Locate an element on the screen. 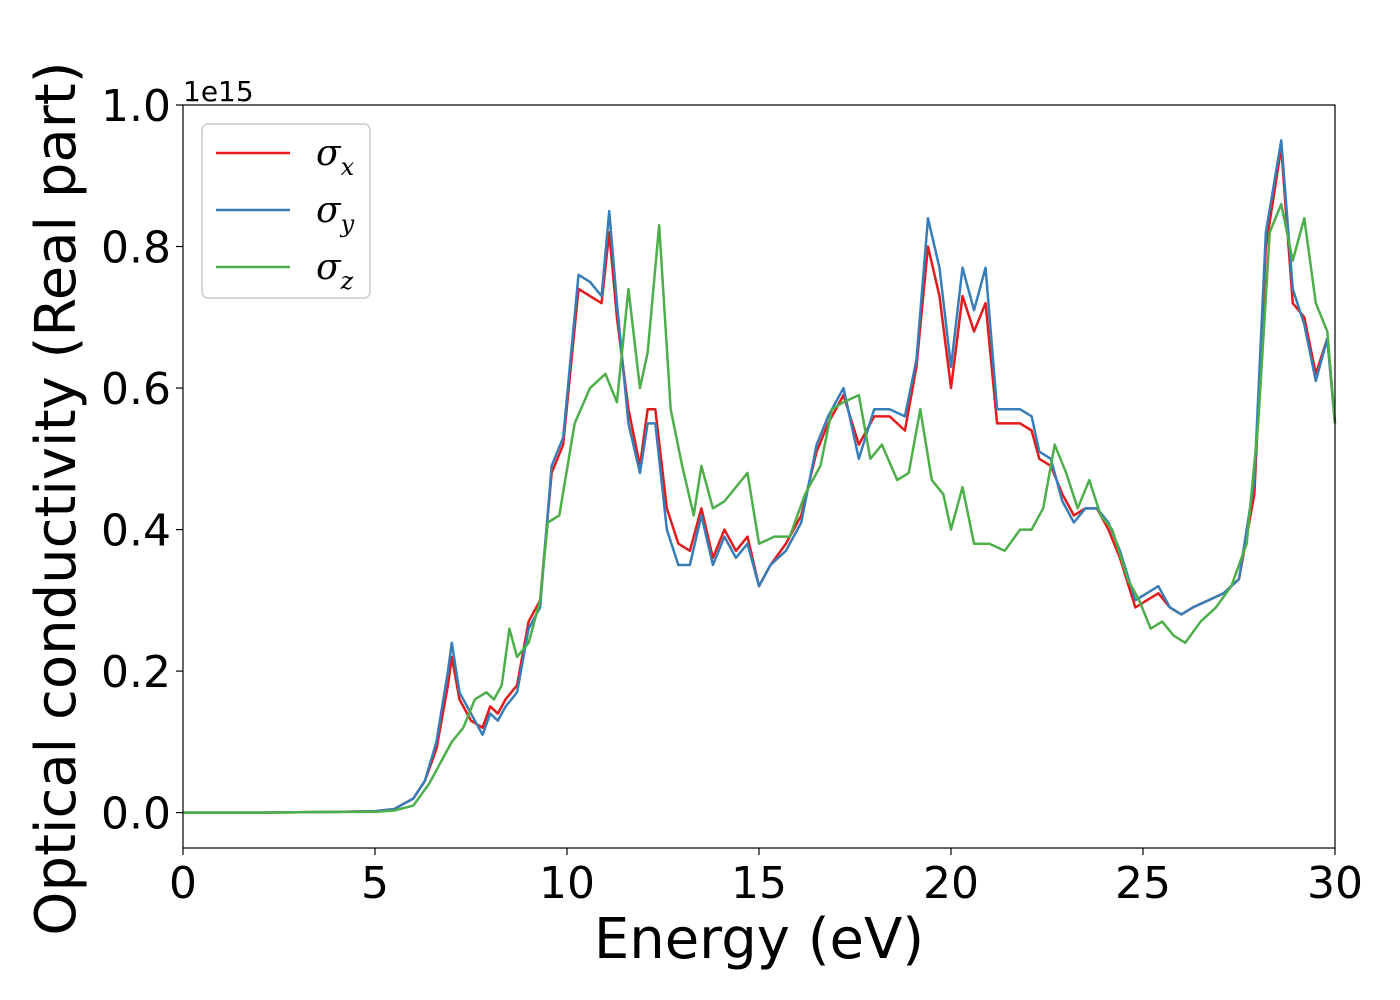  x-tick-label: 30 is located at coordinates (1335, 883).